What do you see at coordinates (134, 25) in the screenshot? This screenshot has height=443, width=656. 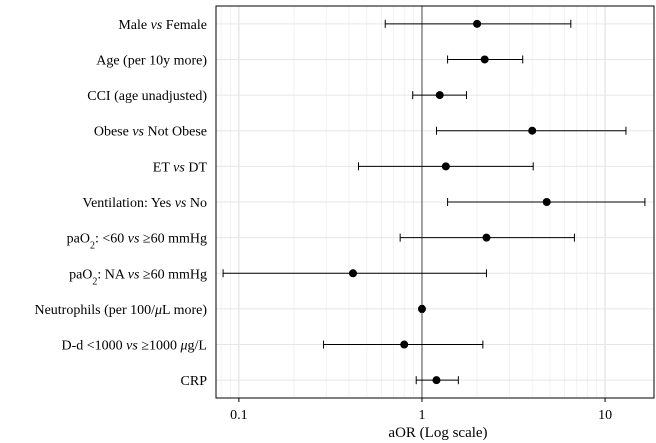 I see `row-label-part: Male` at bounding box center [134, 25].